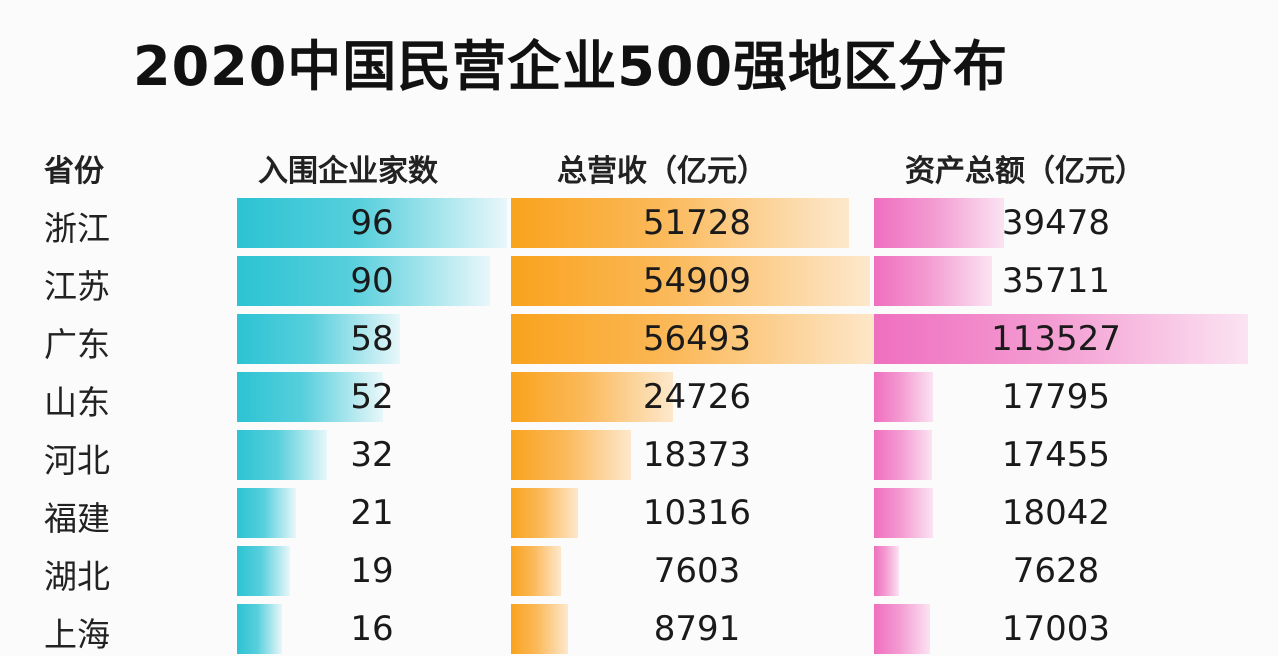 The height and width of the screenshot is (656, 1278). I want to click on revenue-value: 56493, so click(697, 339).